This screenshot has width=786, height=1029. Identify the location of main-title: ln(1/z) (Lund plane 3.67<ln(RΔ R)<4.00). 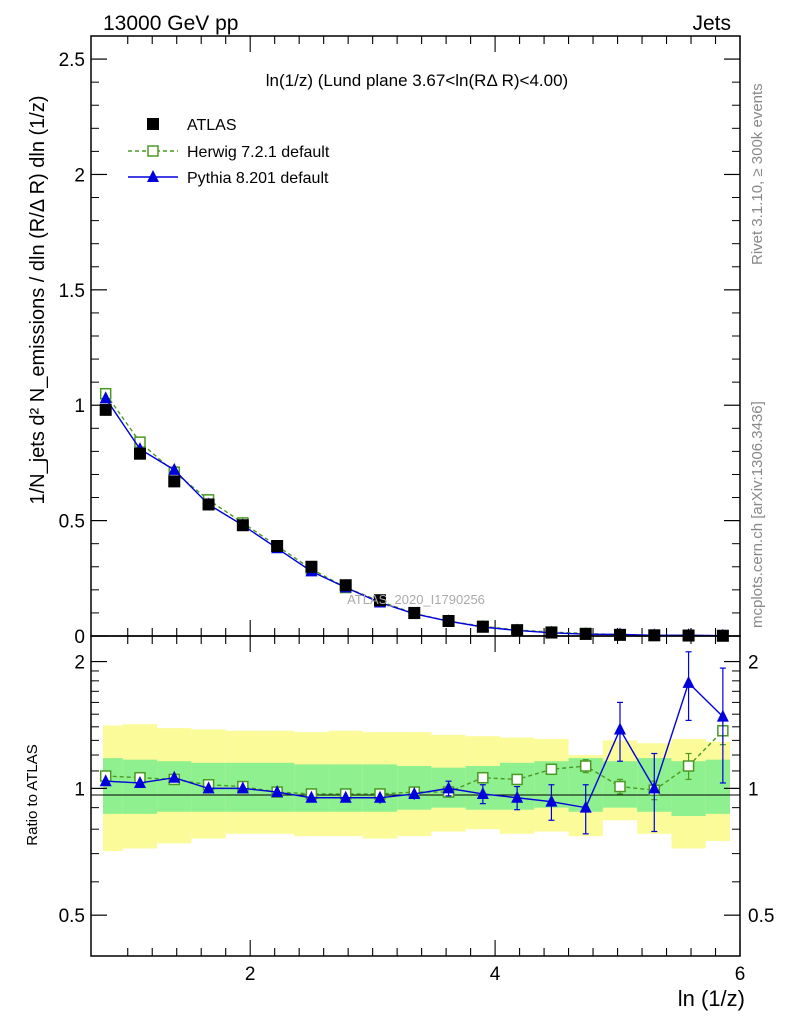
(417, 80).